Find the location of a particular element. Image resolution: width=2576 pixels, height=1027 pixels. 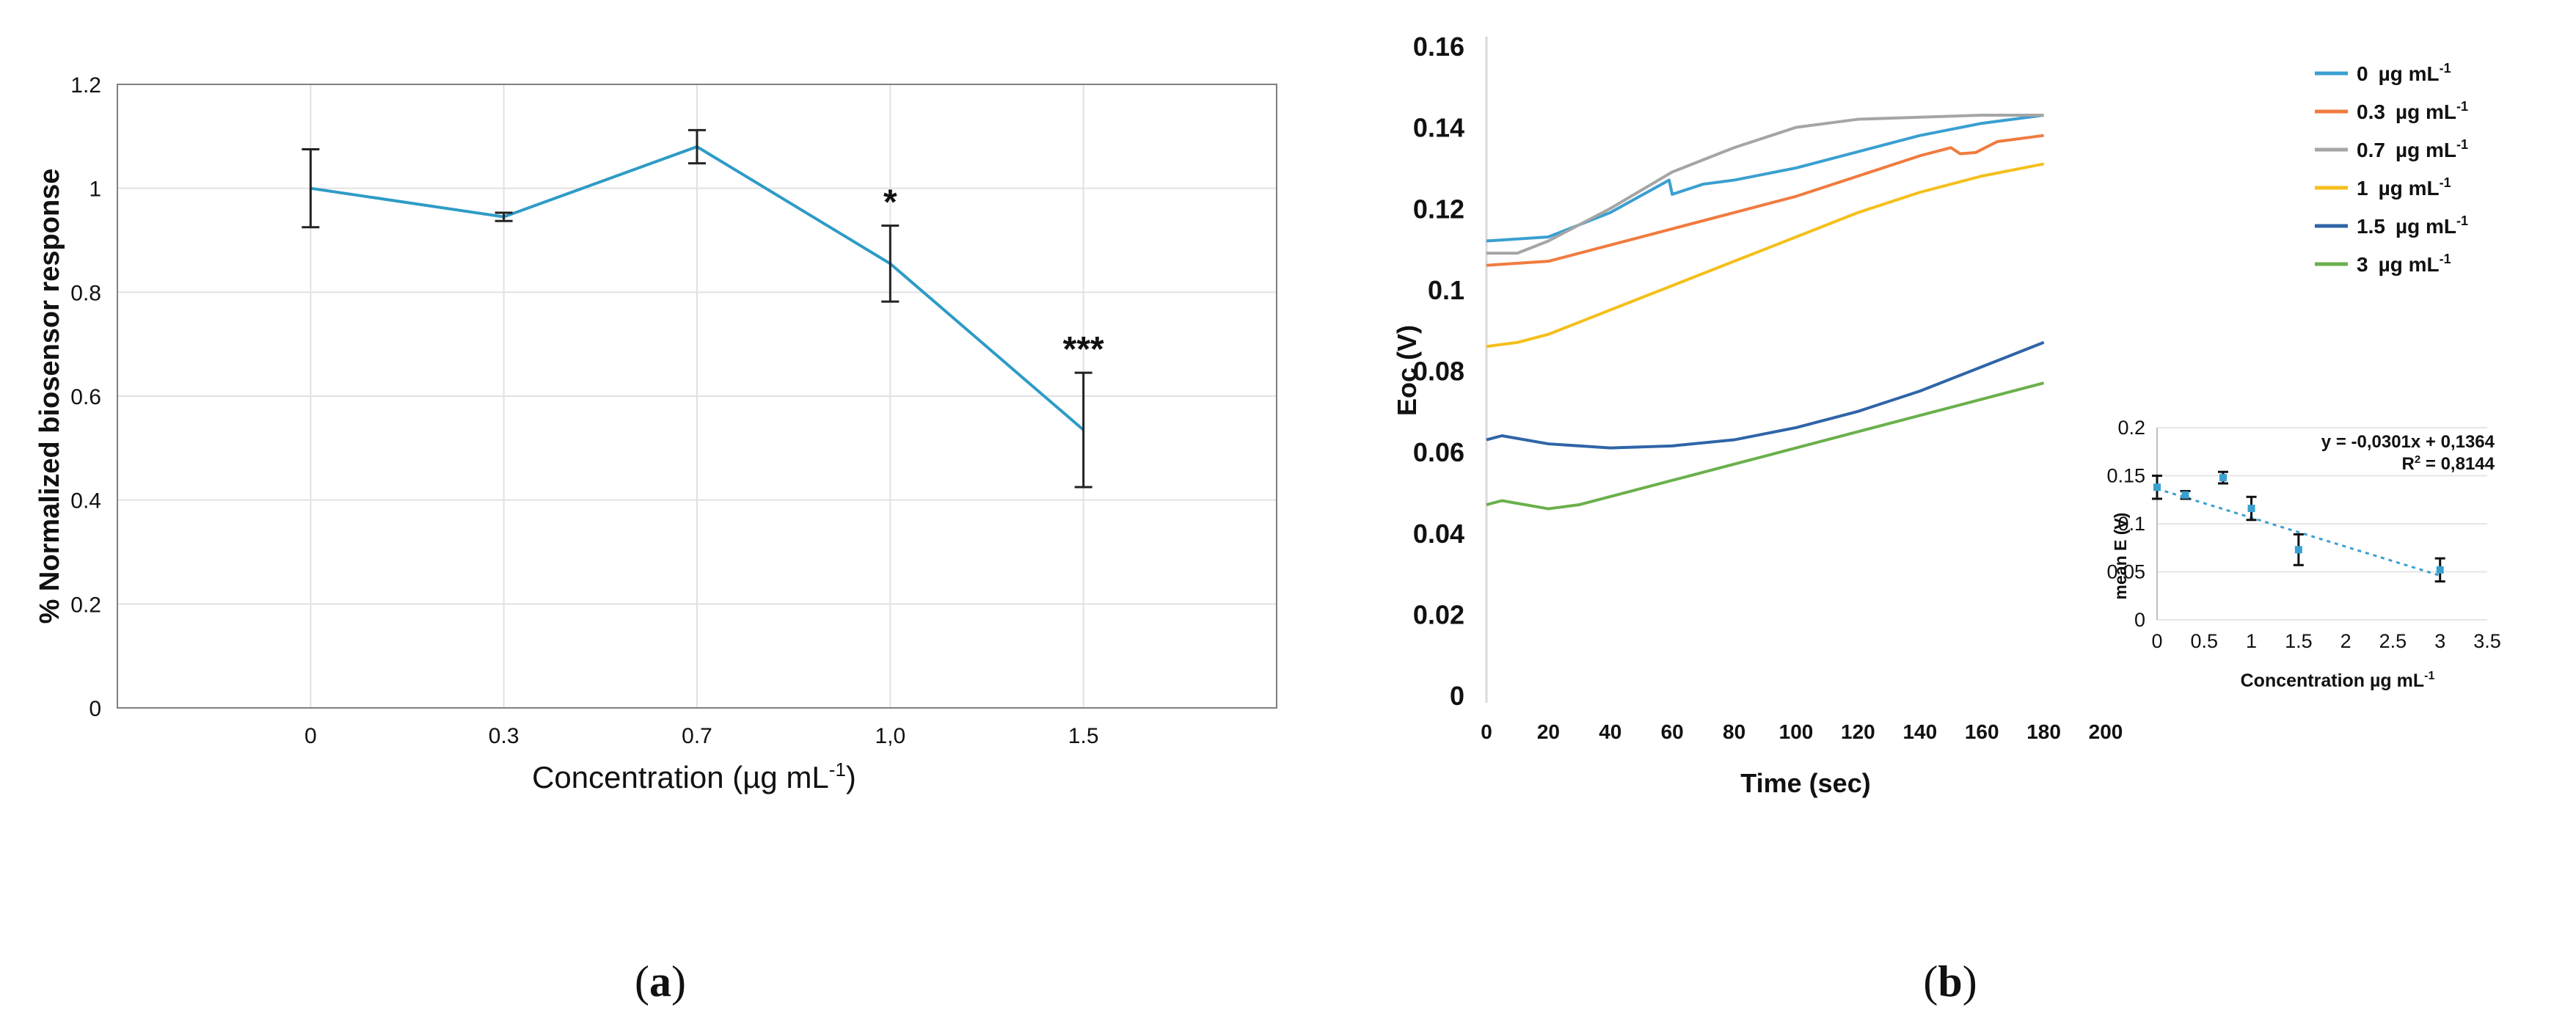

inset-y-tick-label: 0.15 is located at coordinates (2125, 476).